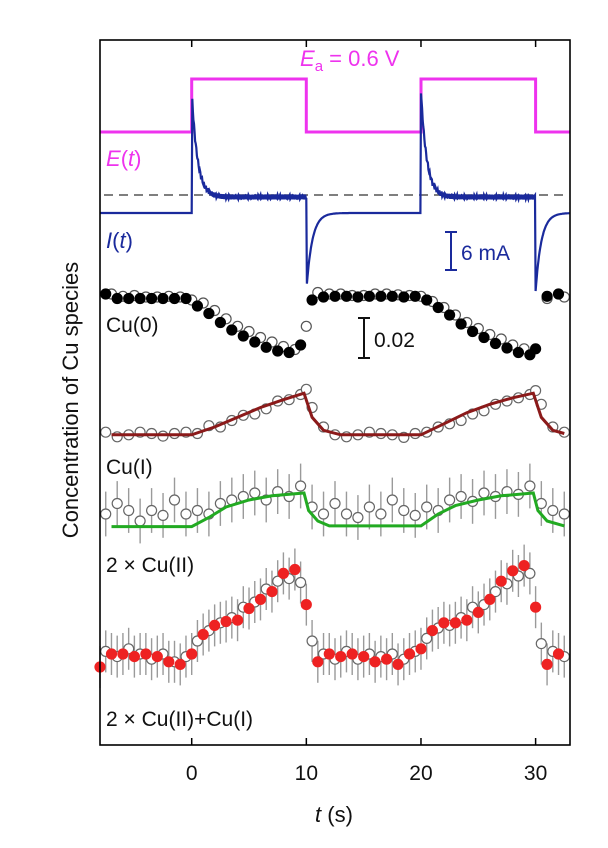 This screenshot has width=608, height=848. Describe the element at coordinates (306, 326) in the screenshot. I see `cu0-open-marker` at that location.